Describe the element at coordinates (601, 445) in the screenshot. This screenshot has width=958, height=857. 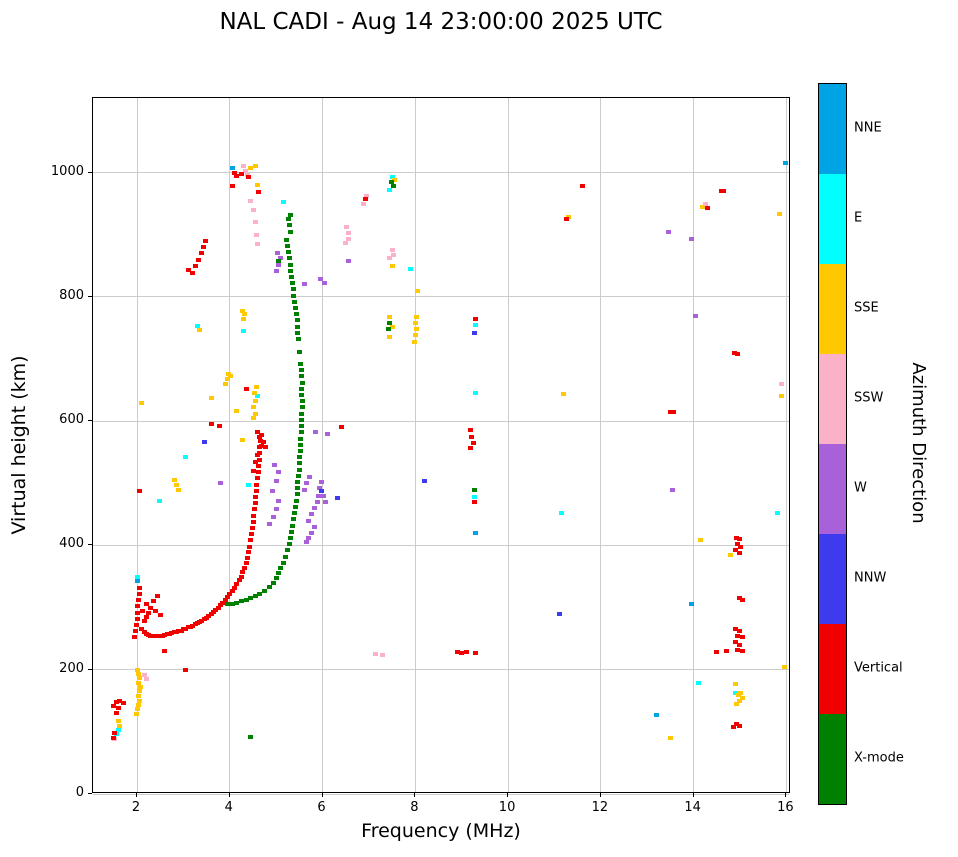
I see `x-gridline` at that location.